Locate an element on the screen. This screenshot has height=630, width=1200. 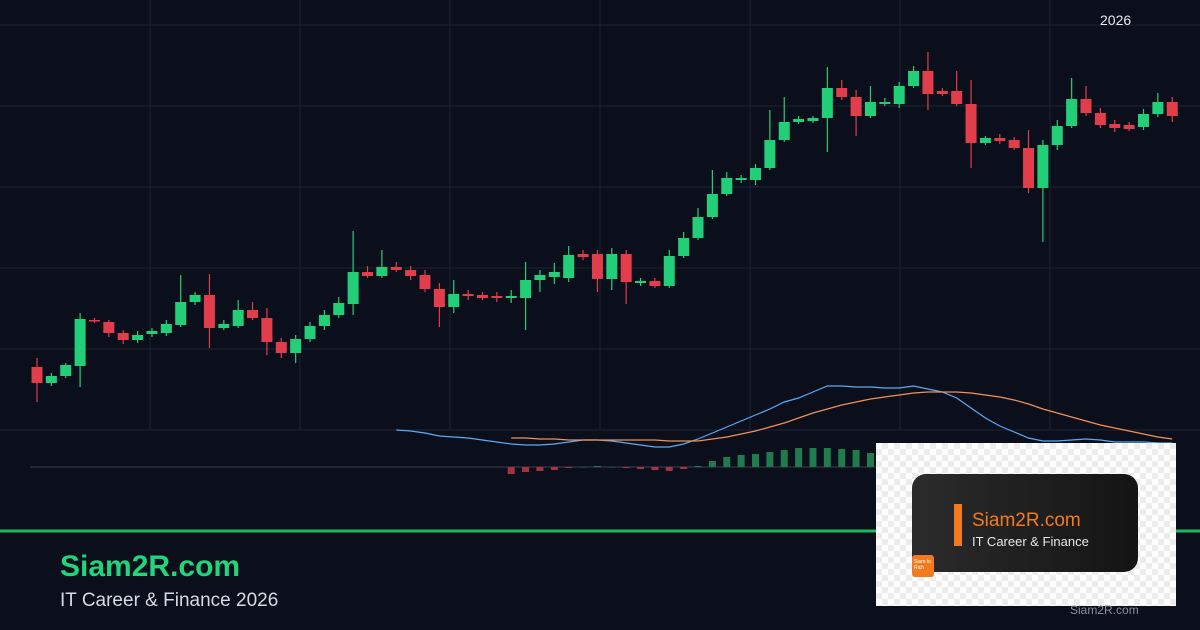
watermark: Siam2R.com is located at coordinates (1104, 610).